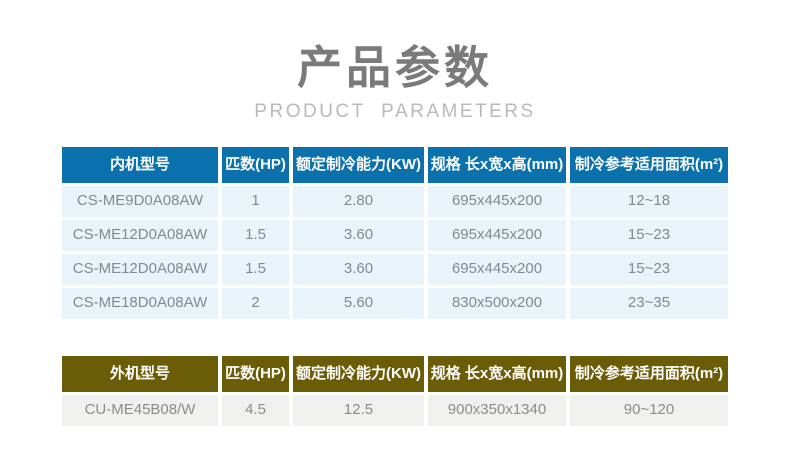 The height and width of the screenshot is (455, 790). Describe the element at coordinates (358, 303) in the screenshot. I see `indoor-row4-cooling-capacity: 5.60` at that location.